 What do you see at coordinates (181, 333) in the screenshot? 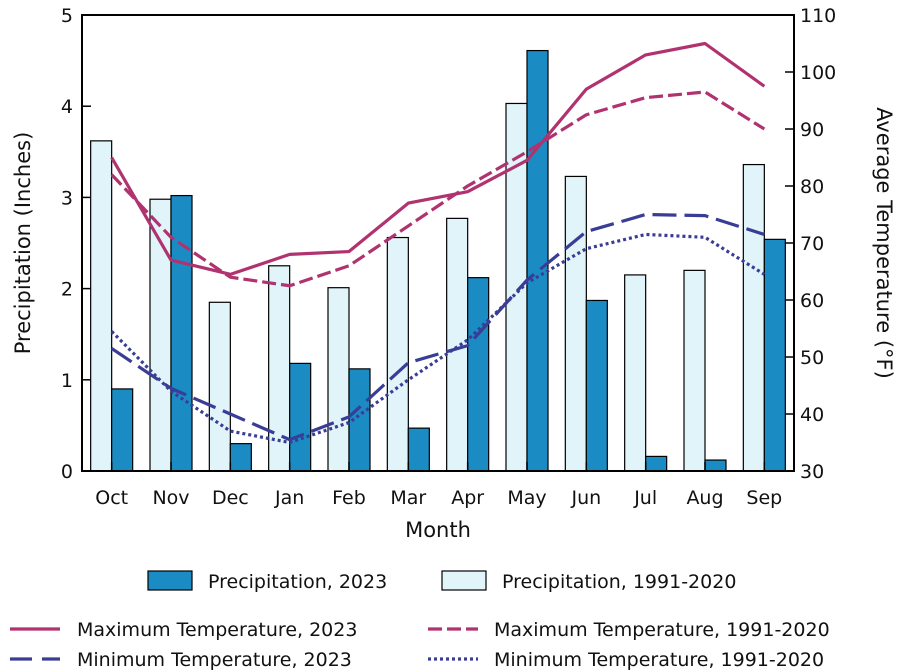
I see `bar-precipitation-2023-nov` at bounding box center [181, 333].